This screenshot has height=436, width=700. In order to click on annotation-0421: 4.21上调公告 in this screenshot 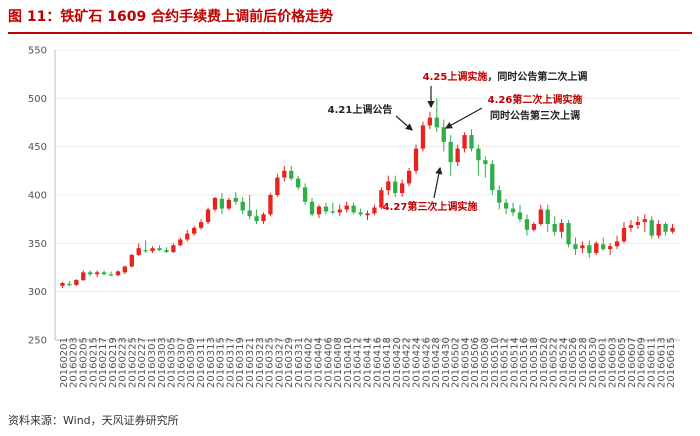, I will do `click(360, 109)`.